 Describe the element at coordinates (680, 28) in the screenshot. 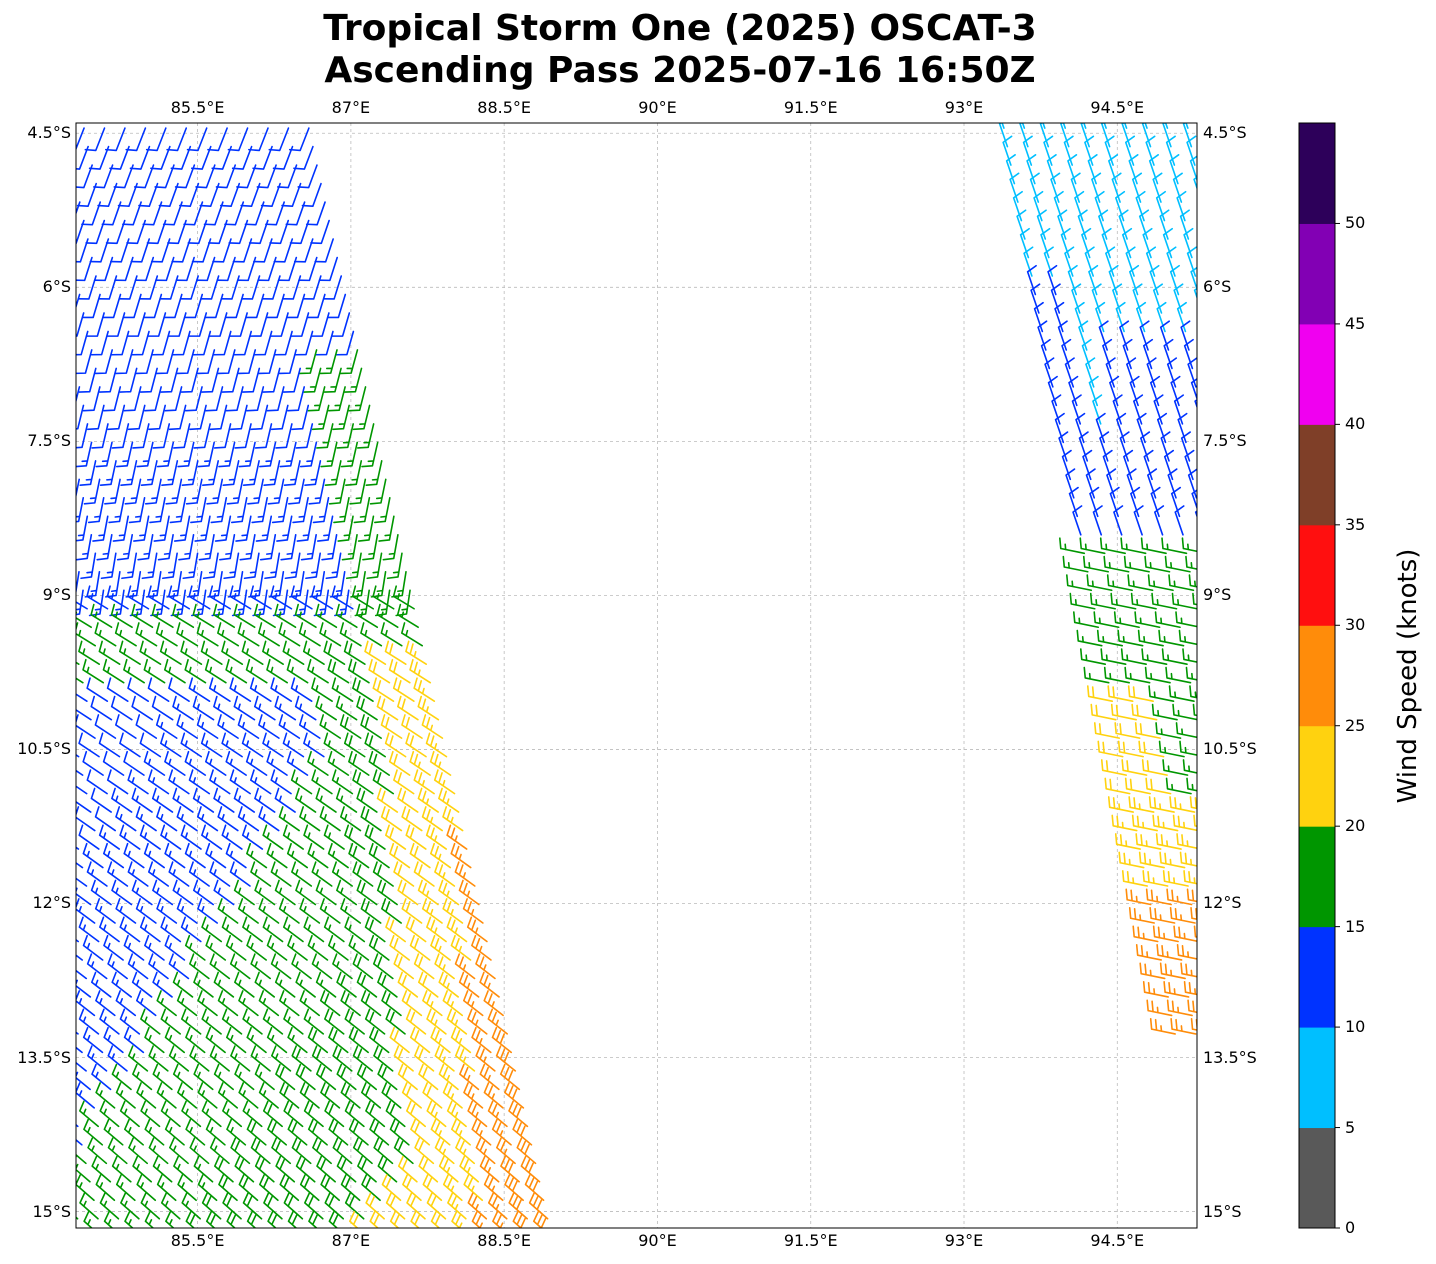

I see `title-line-1: Tropical Storm One (2025) OSCAT-3` at that location.